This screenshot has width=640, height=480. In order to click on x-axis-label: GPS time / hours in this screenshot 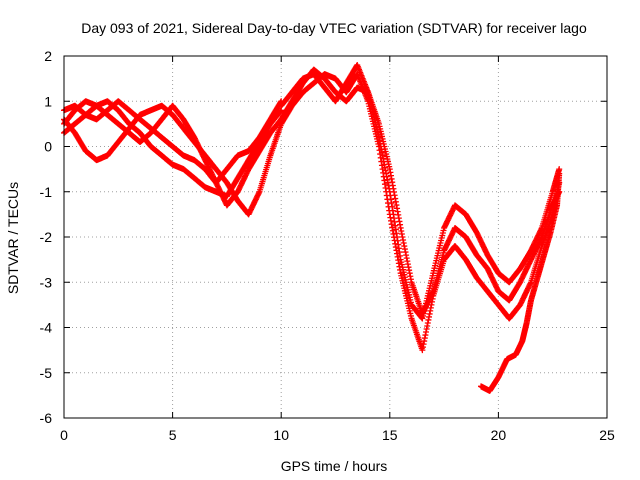, I will do `click(334, 466)`.